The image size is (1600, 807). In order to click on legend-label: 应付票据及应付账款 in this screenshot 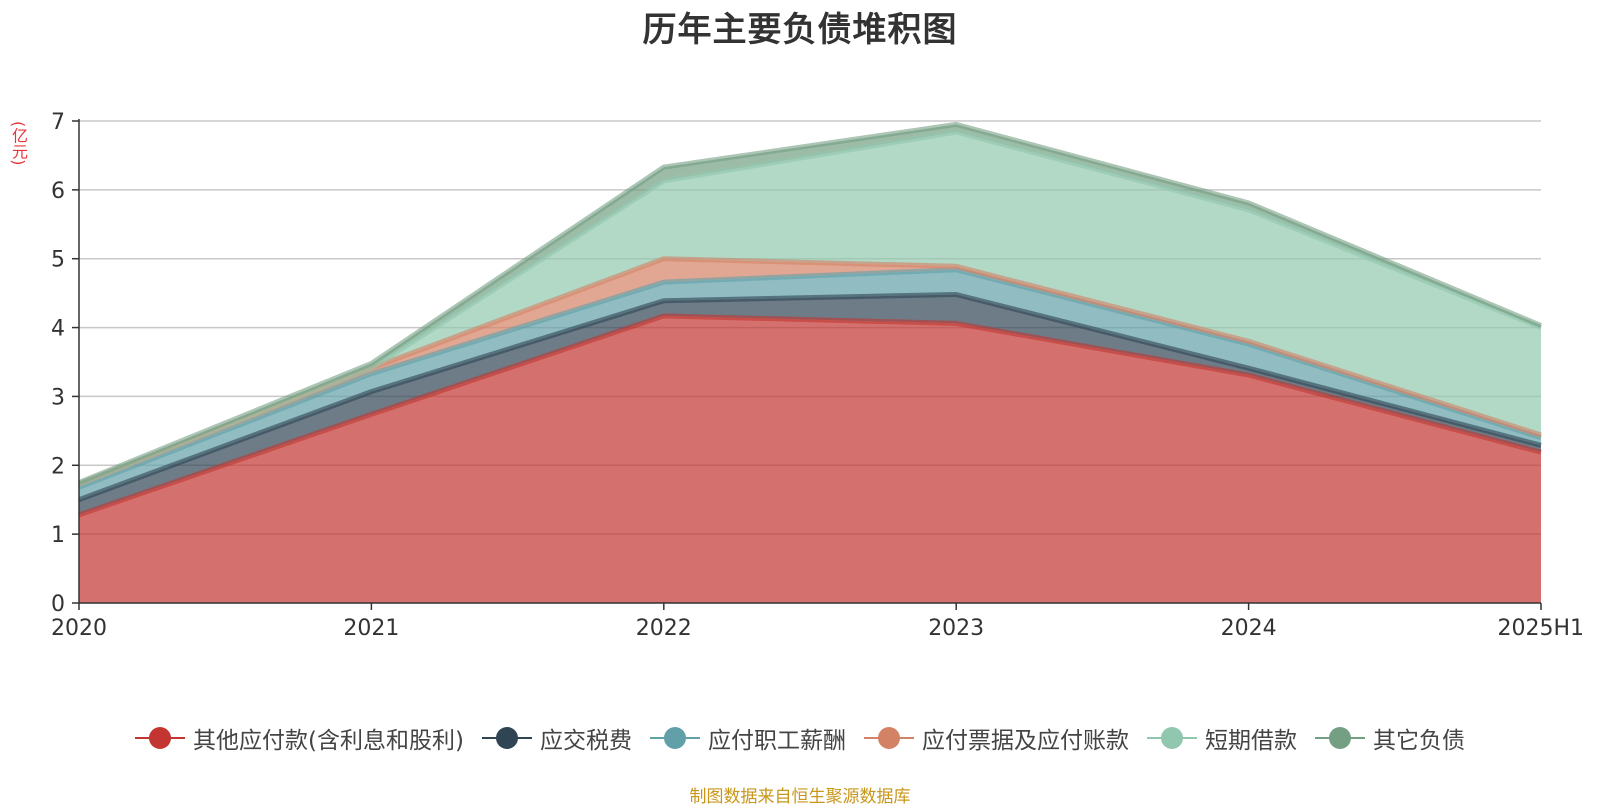, I will do `click(1025, 741)`.